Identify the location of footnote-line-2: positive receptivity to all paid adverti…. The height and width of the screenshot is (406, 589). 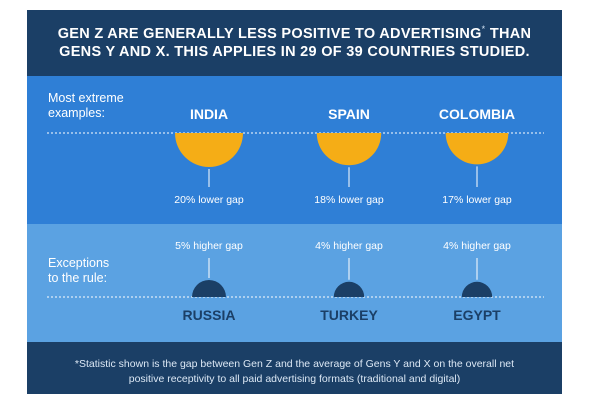
(294, 379).